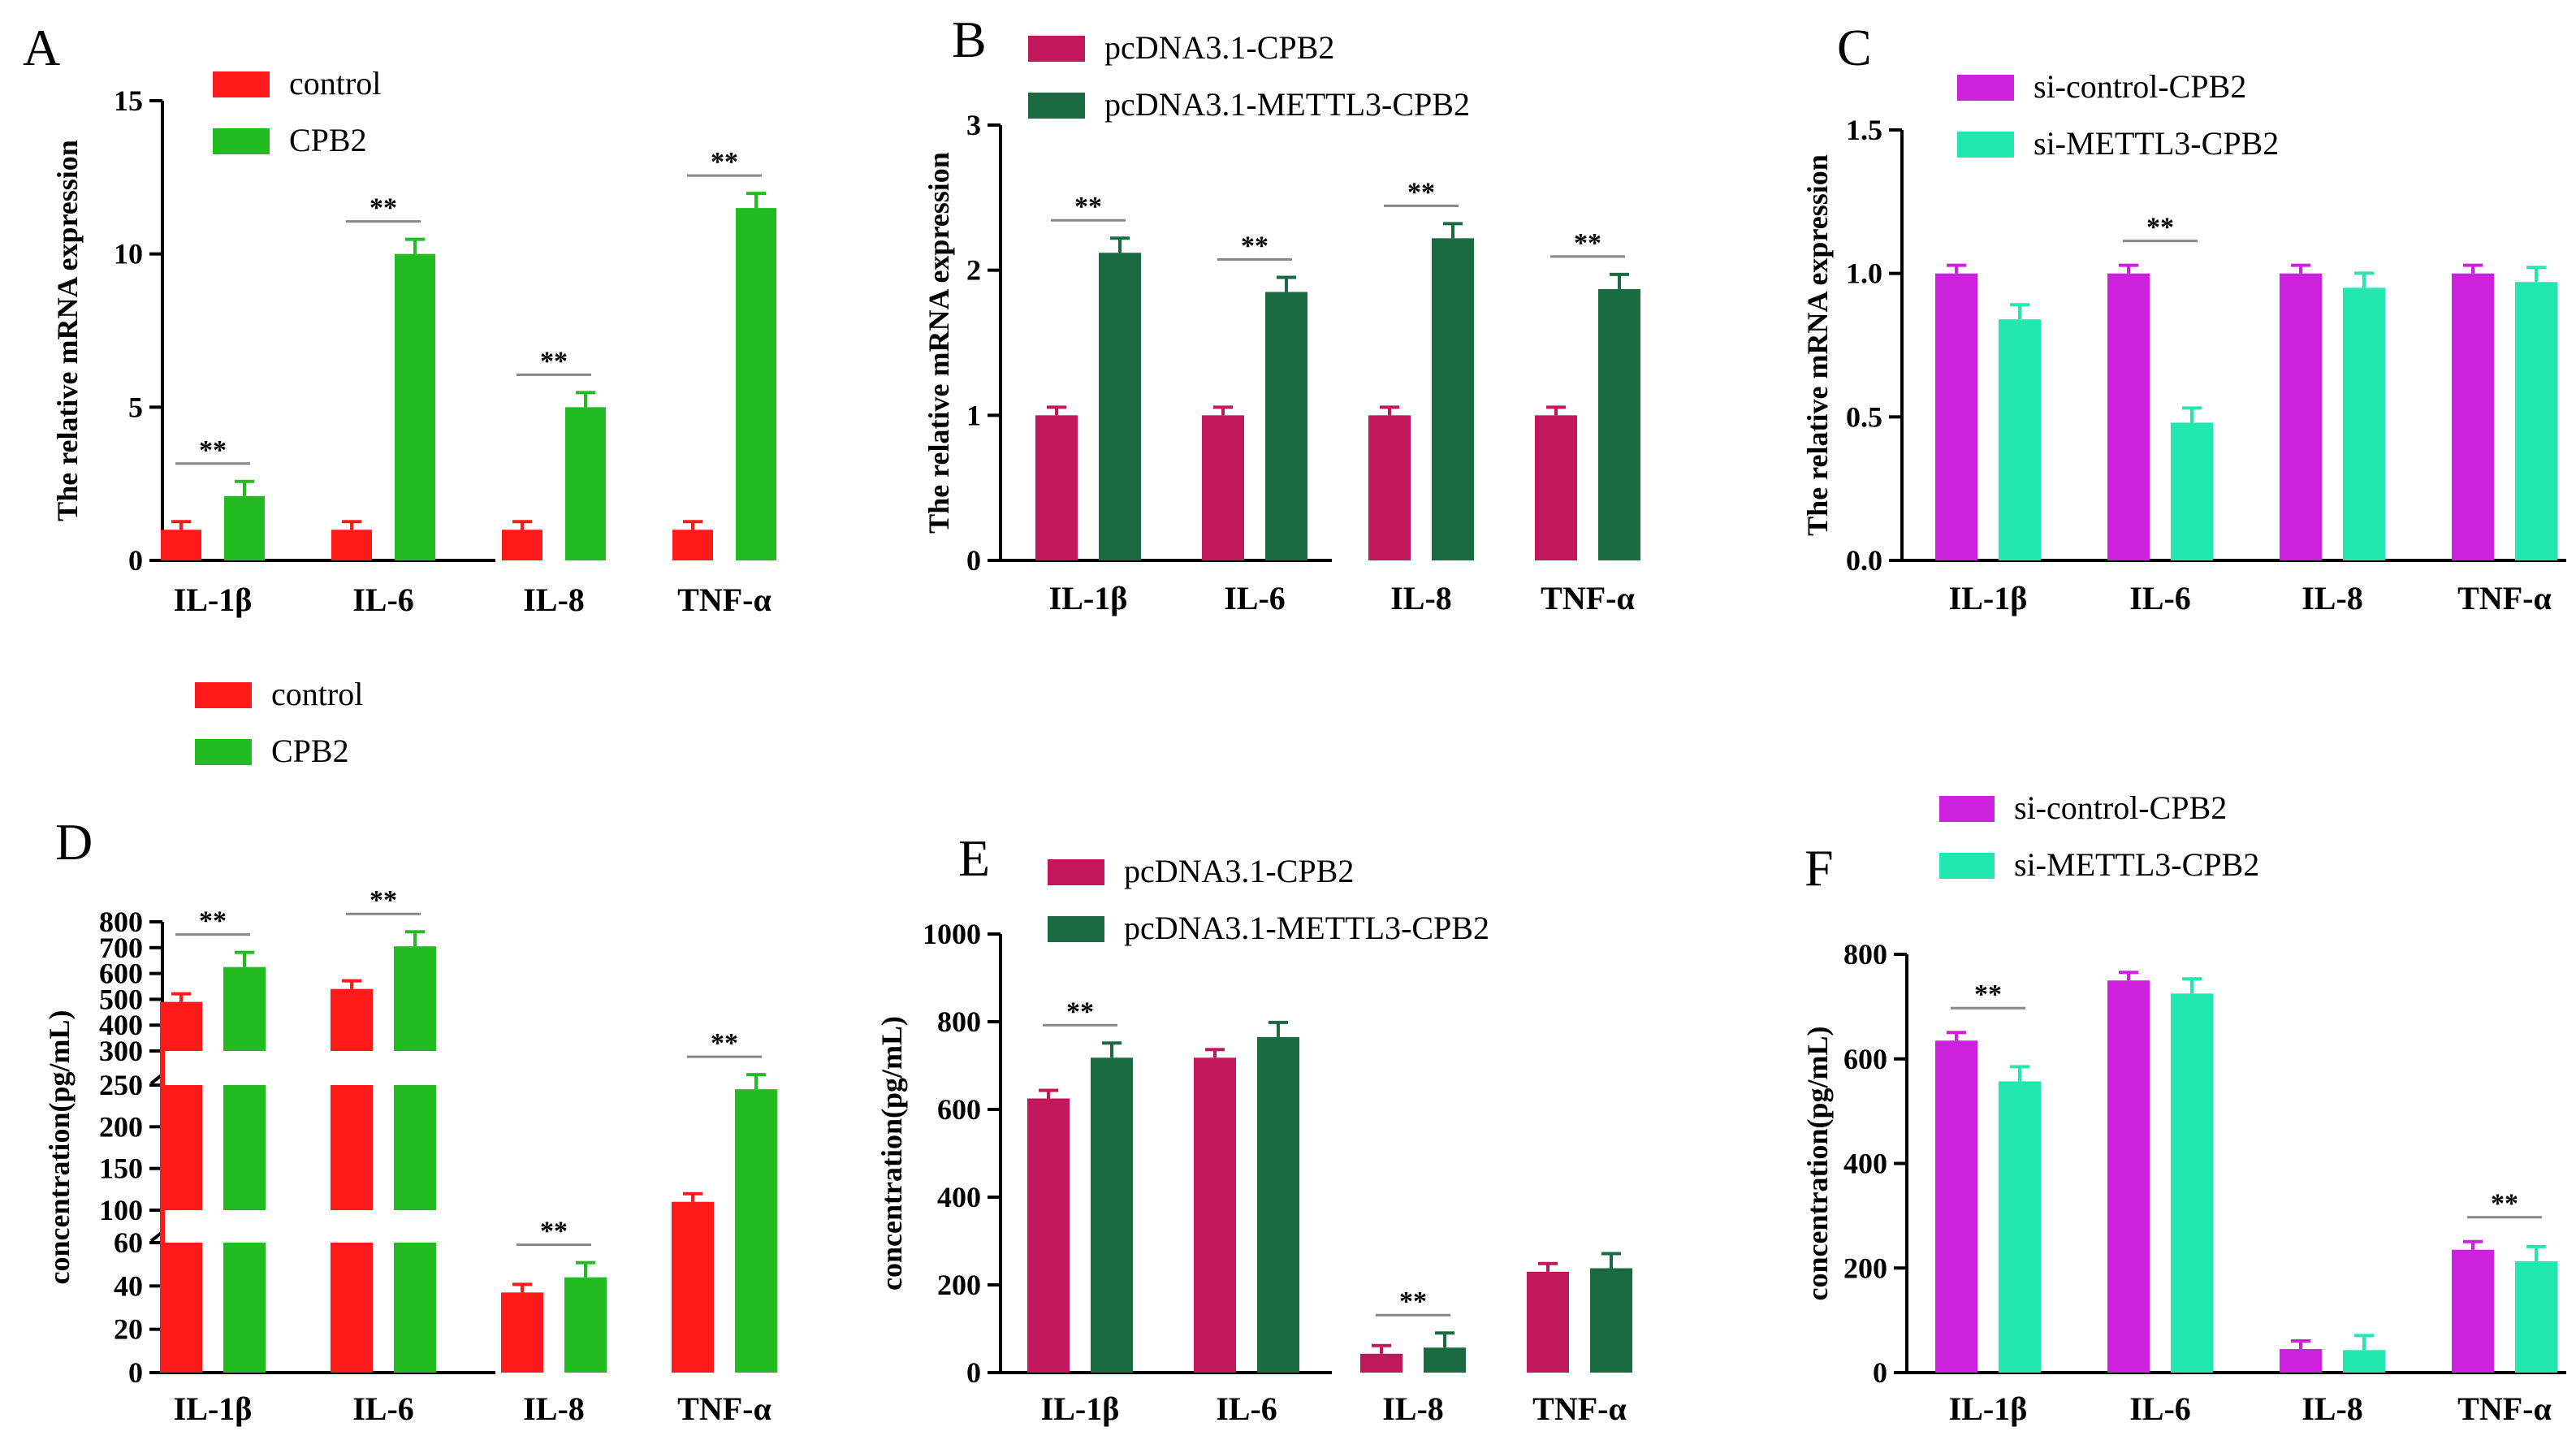 Image resolution: width=2576 pixels, height=1453 pixels. Describe the element at coordinates (2473, 416) in the screenshot. I see `bar-si-control-cpb2-tnf-` at that location.